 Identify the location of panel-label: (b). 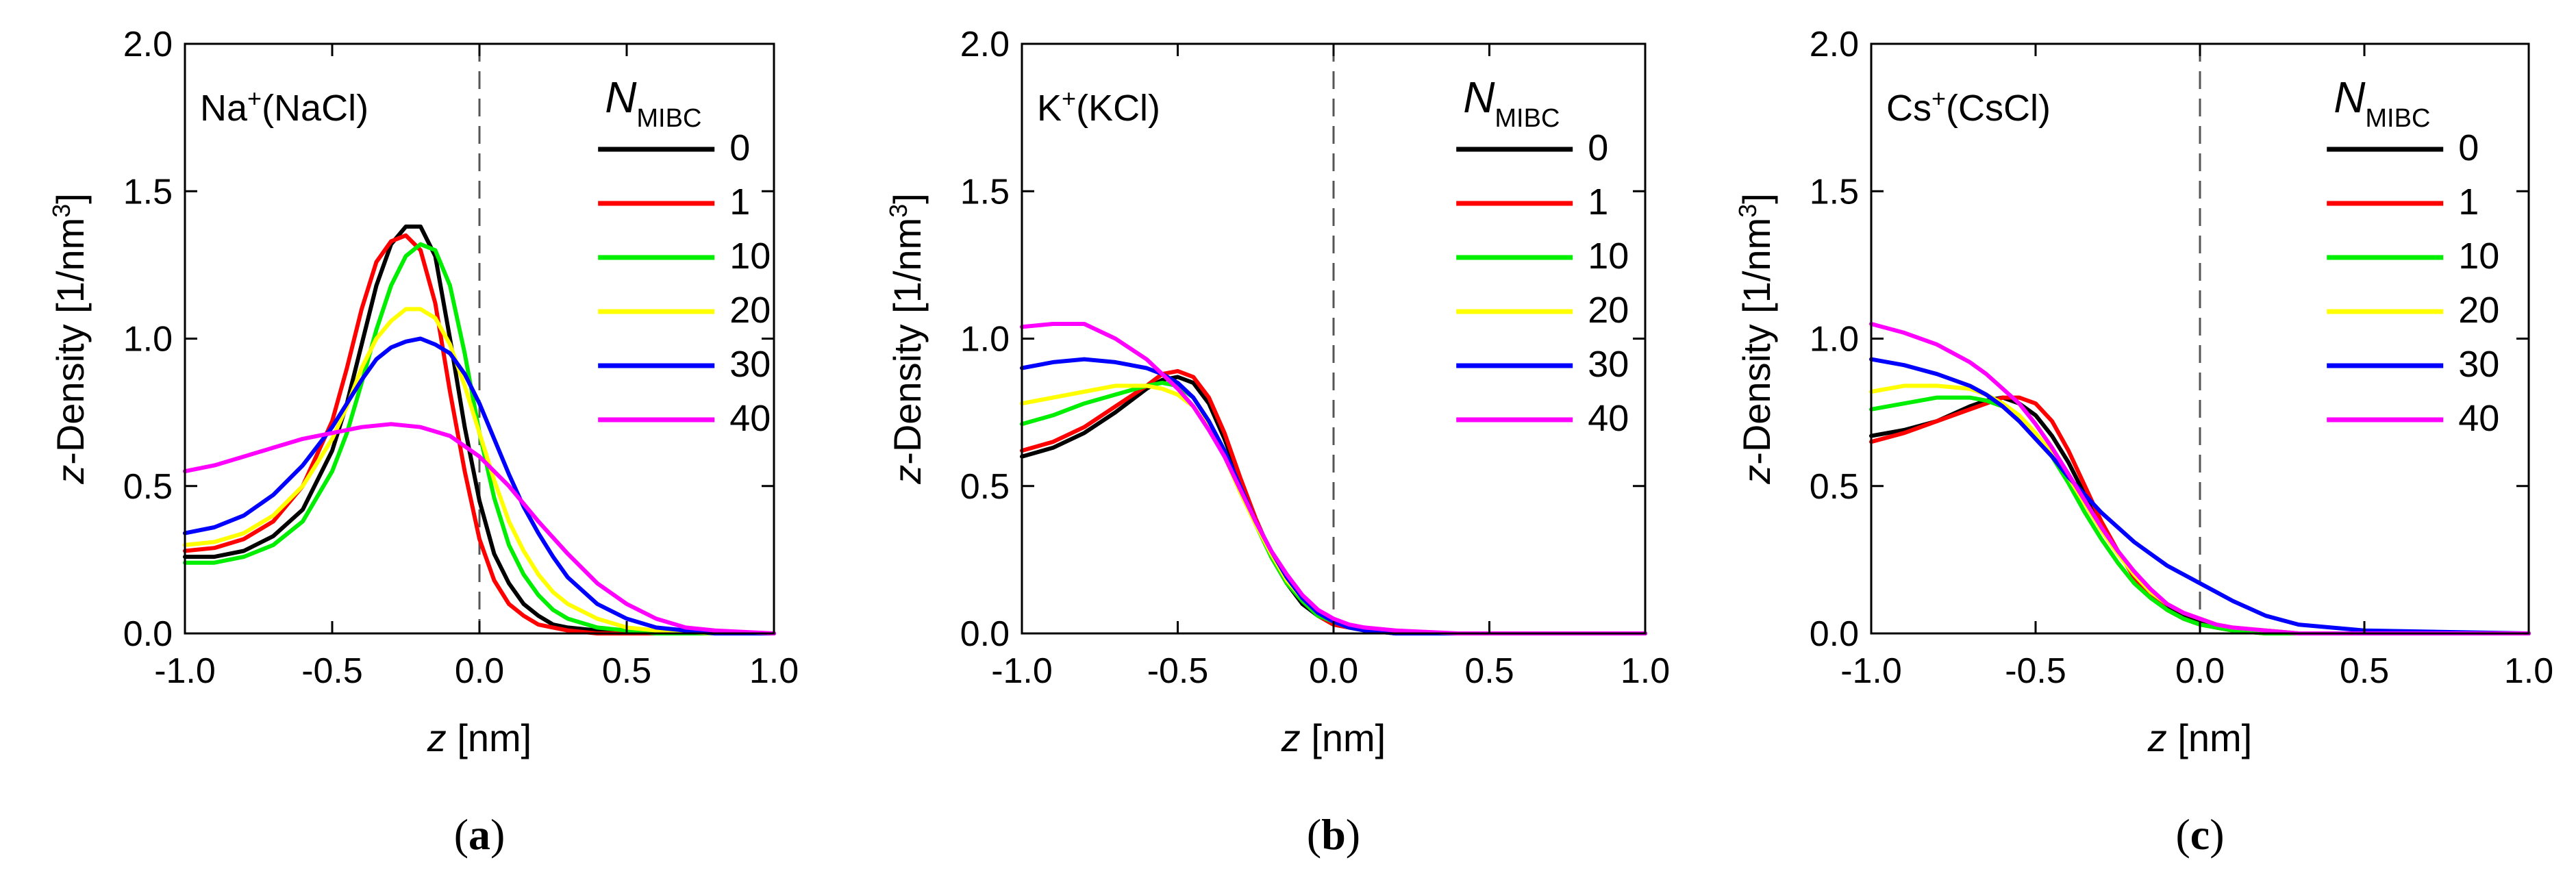
(1333, 834).